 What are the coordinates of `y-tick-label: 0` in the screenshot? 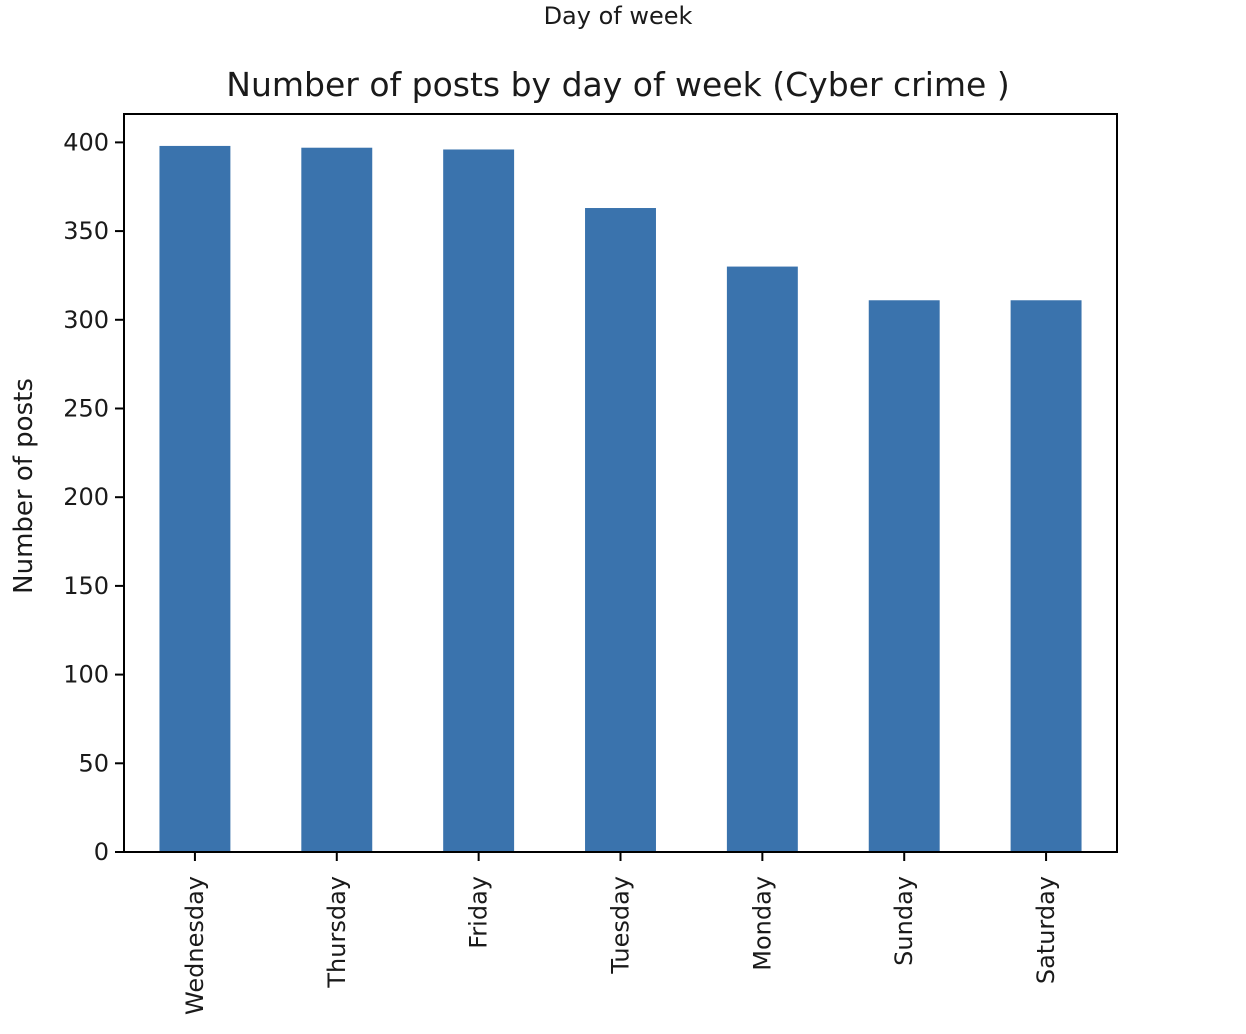 It's located at (101, 852).